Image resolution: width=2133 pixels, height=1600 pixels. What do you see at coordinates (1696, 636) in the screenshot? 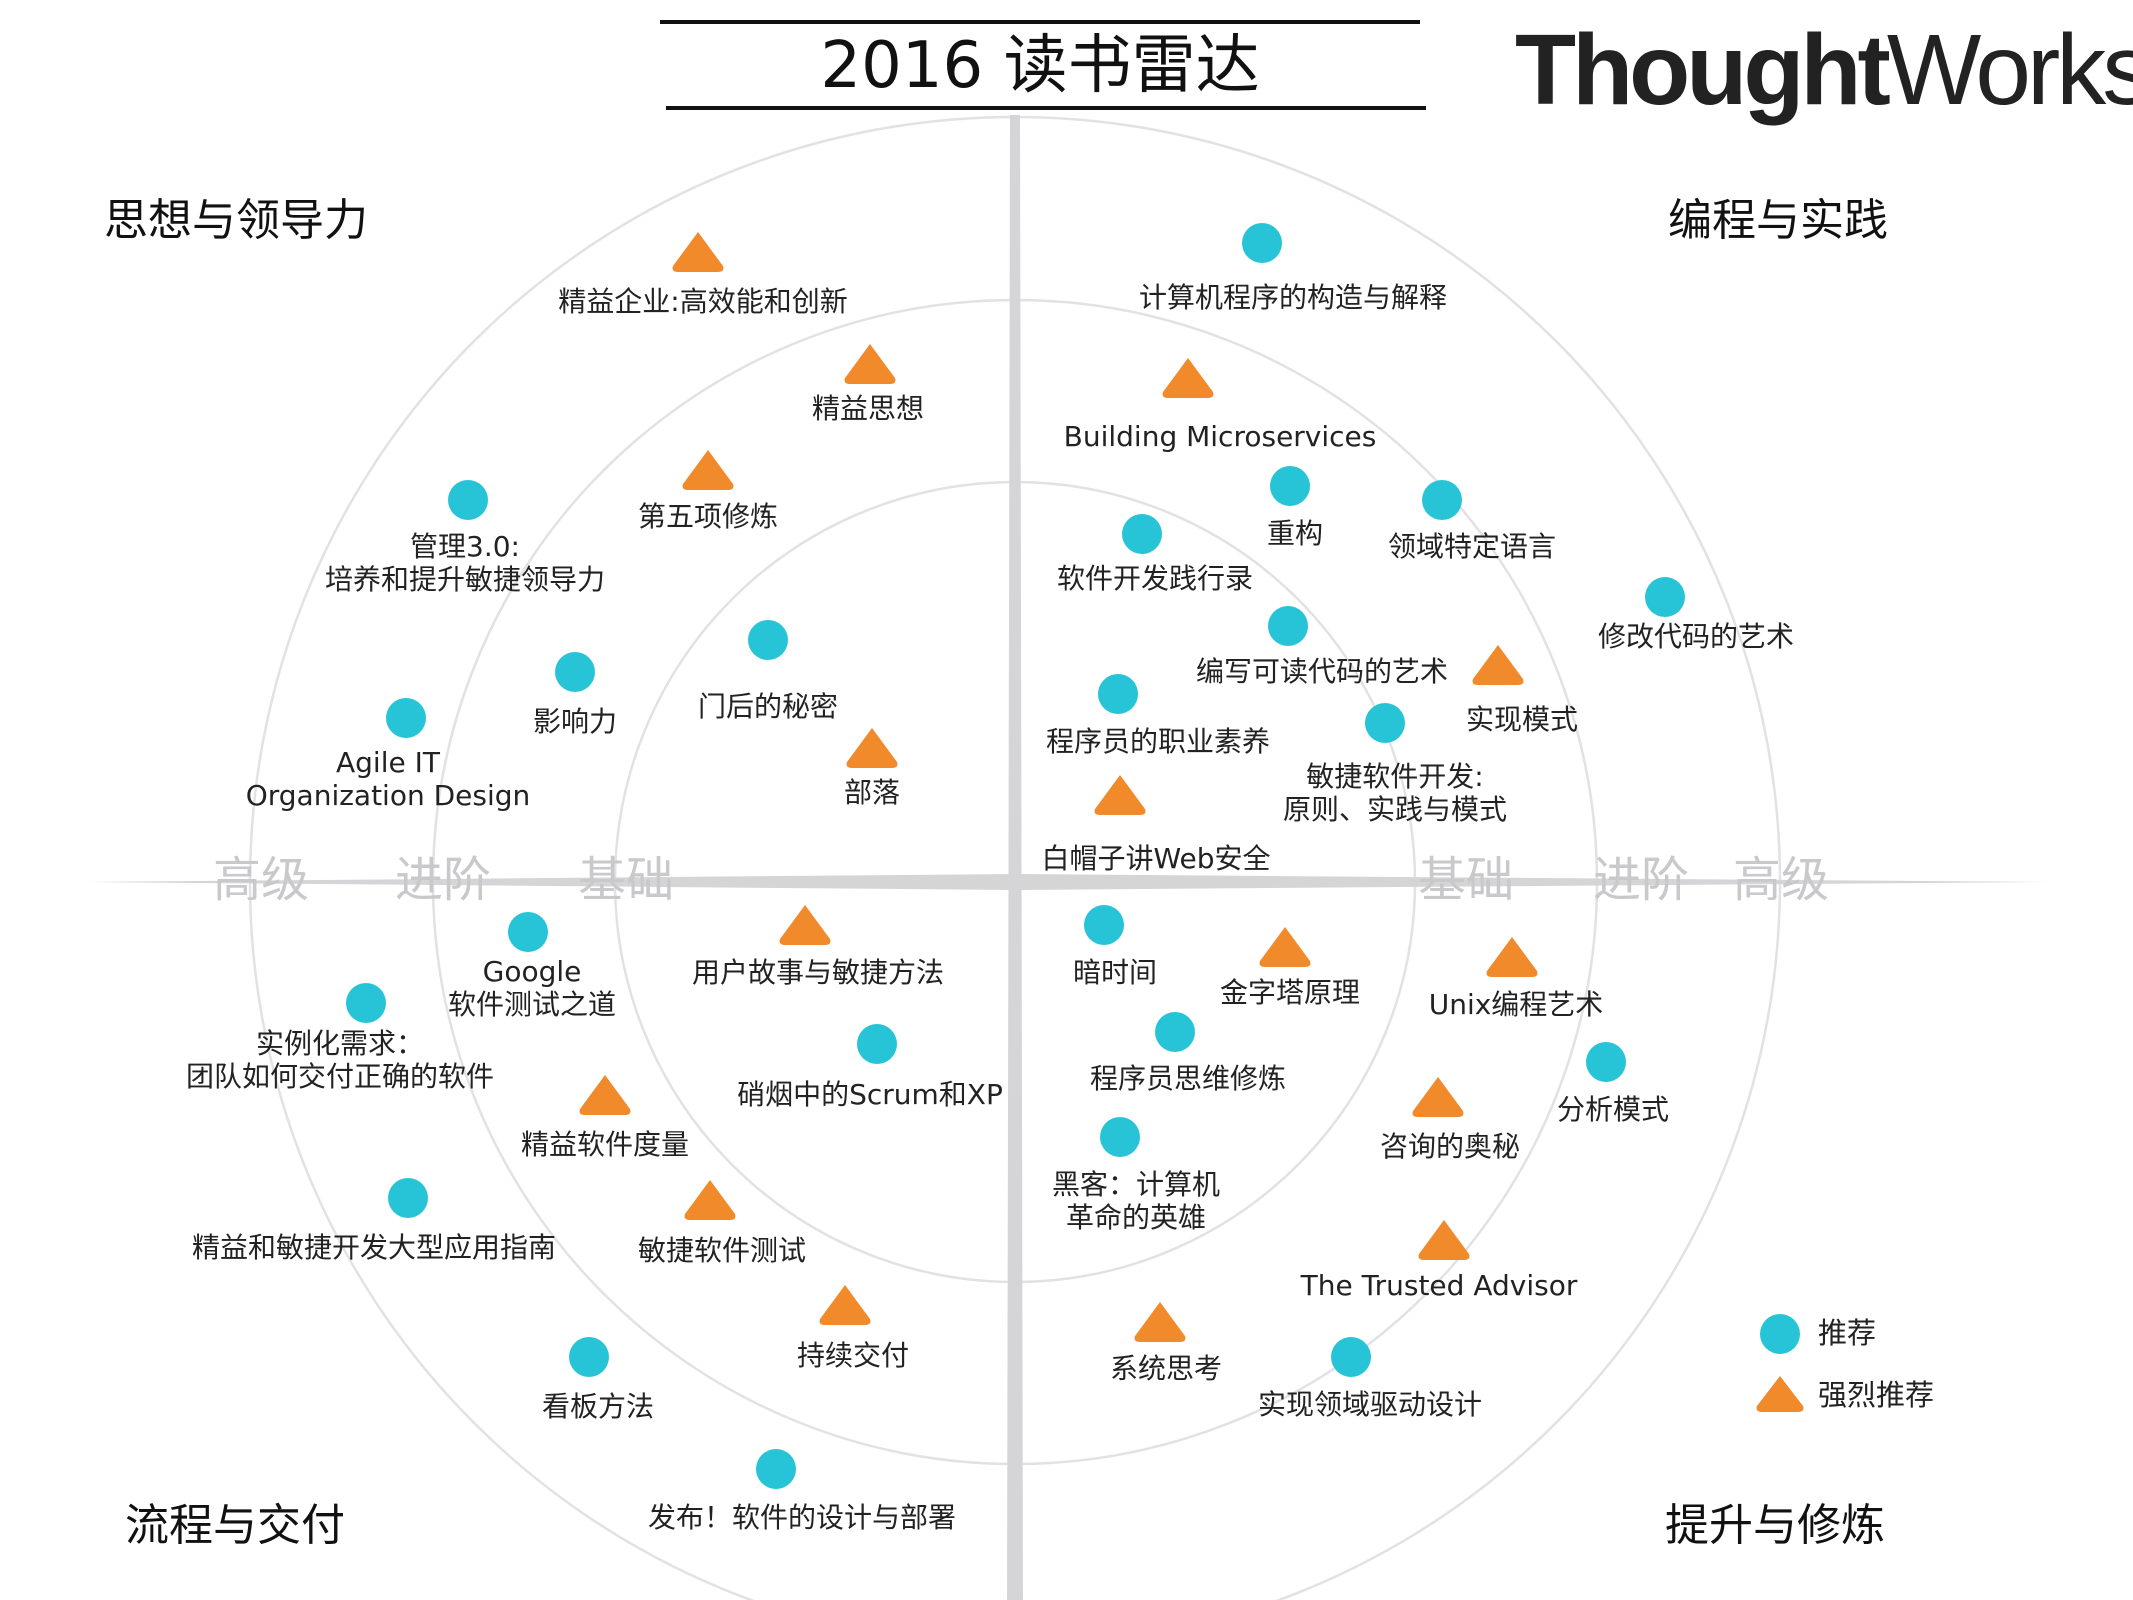
I see `book-label: 修改代码的艺术` at bounding box center [1696, 636].